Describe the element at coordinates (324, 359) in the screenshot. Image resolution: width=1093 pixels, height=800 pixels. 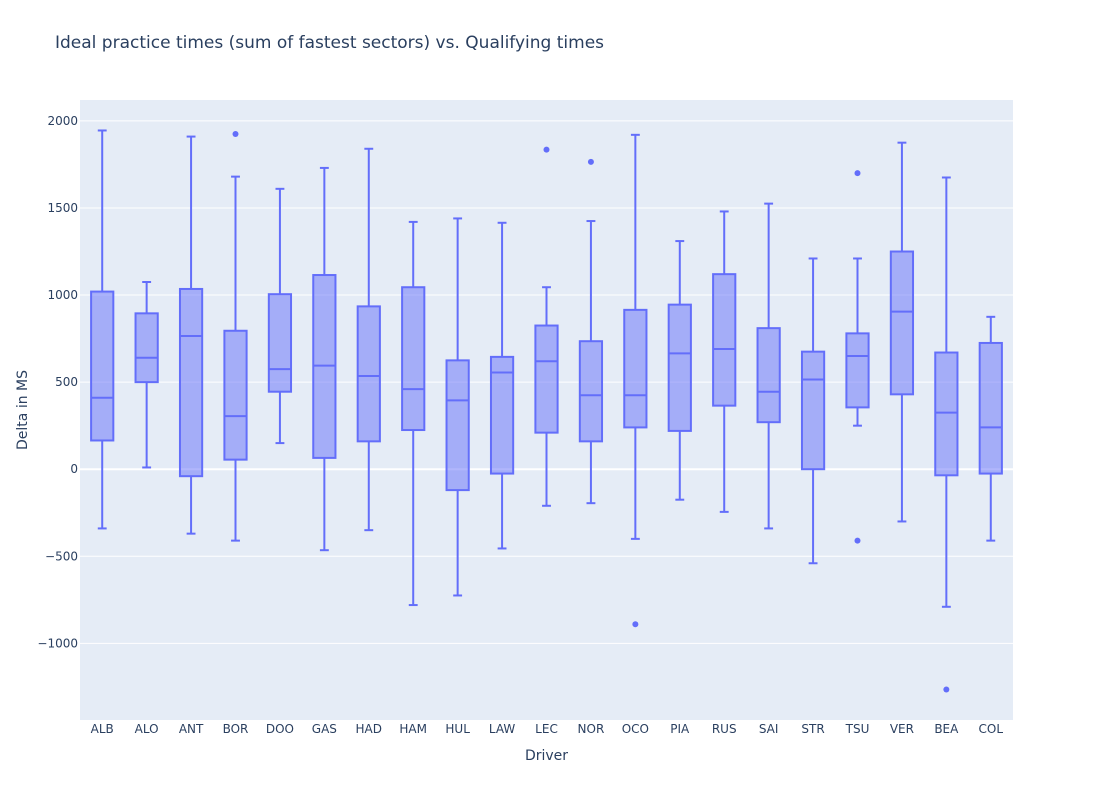
I see `box-gas` at that location.